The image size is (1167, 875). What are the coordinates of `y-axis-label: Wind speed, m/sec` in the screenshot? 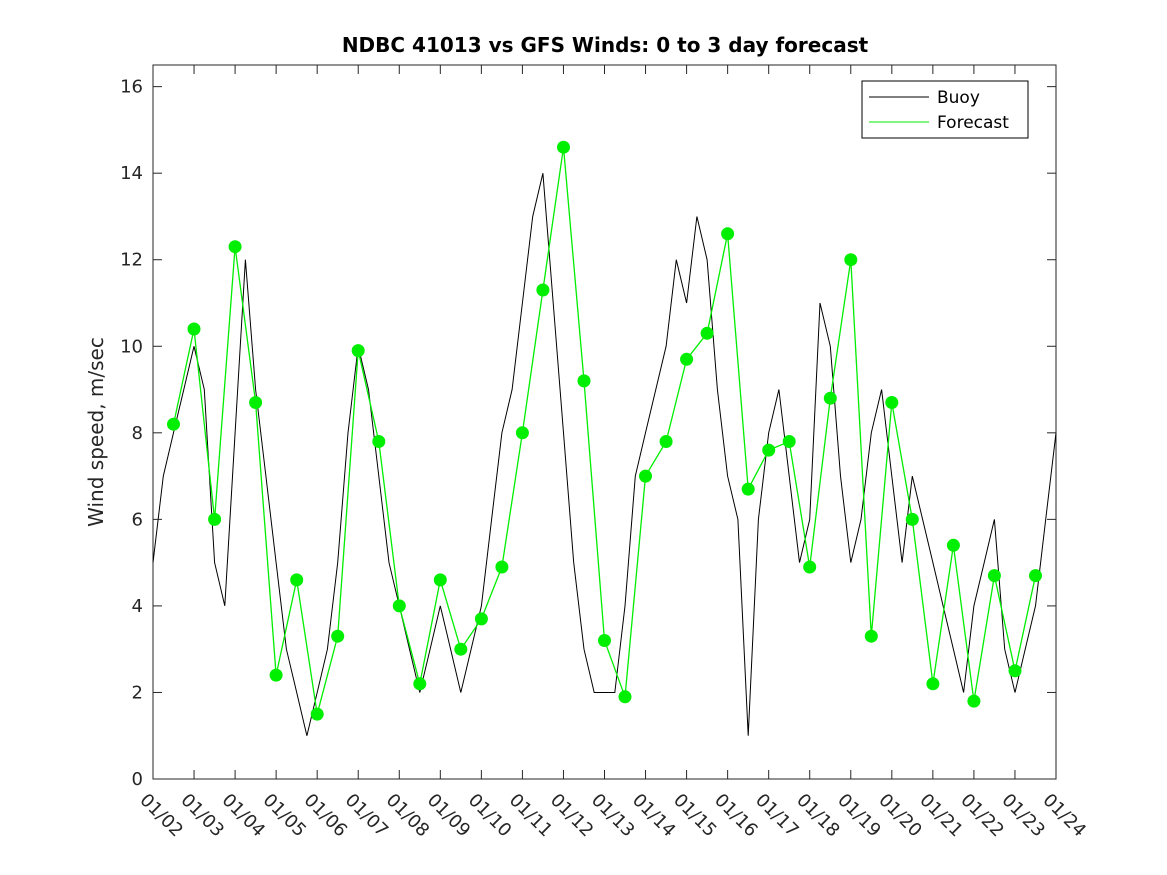 It's located at (96, 432).